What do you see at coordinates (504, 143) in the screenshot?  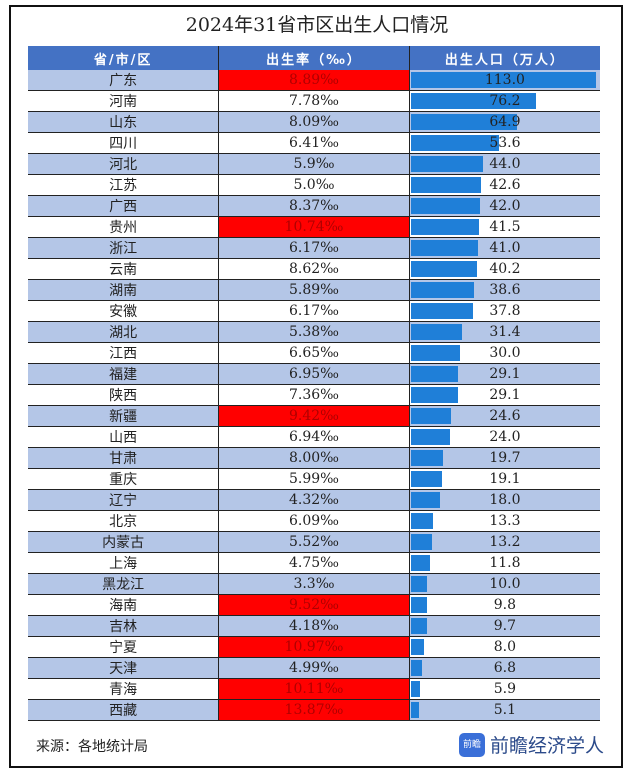 I see `births-cell: 53.6` at bounding box center [504, 143].